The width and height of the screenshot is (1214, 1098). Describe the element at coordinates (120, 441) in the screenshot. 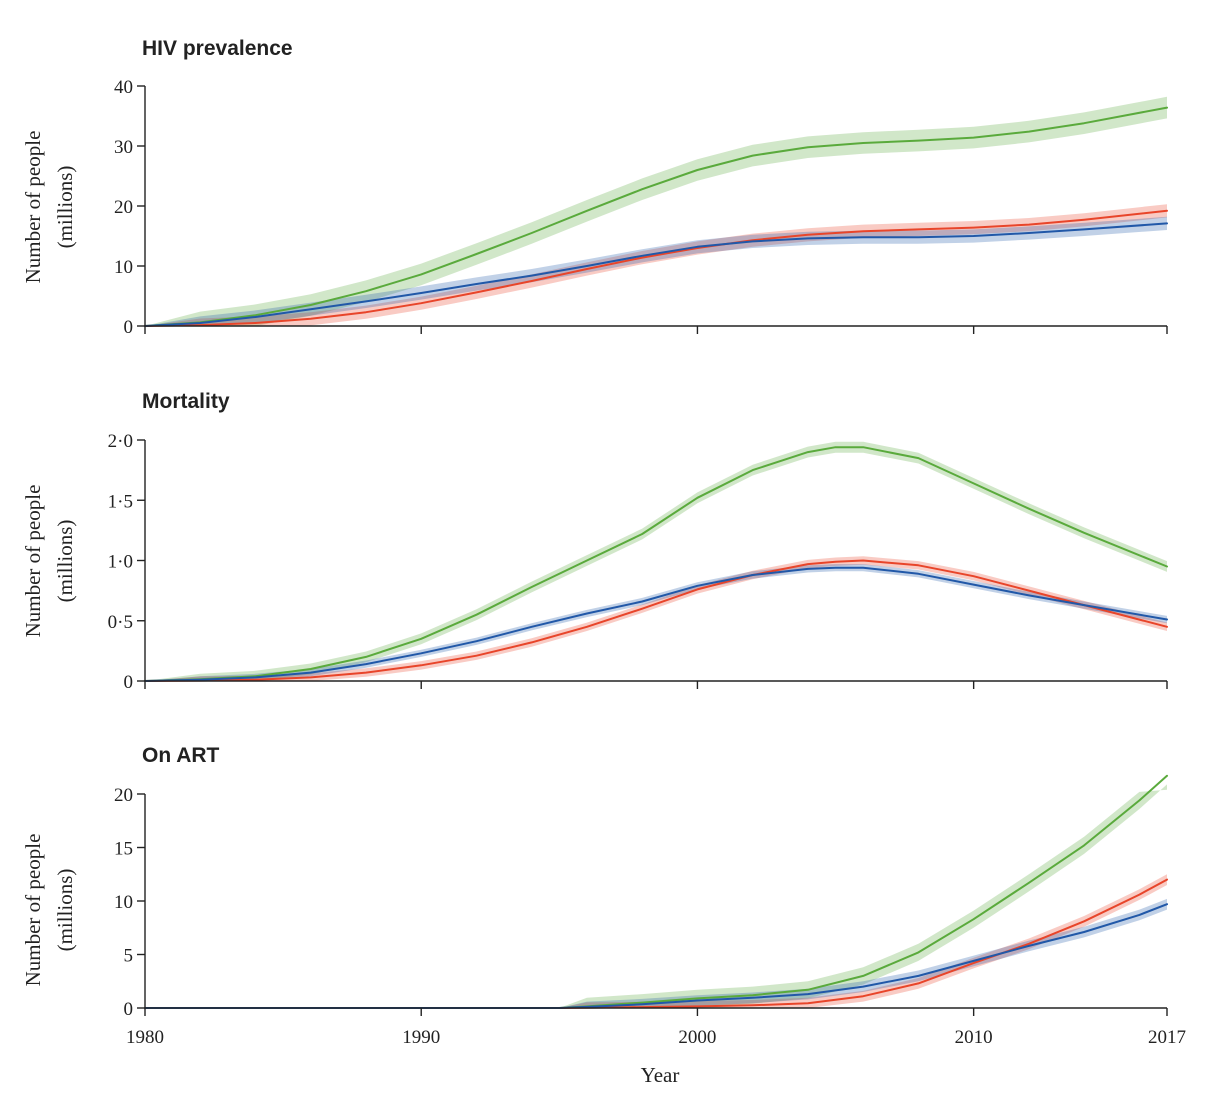

I see `y-tick-label: 2·0` at that location.